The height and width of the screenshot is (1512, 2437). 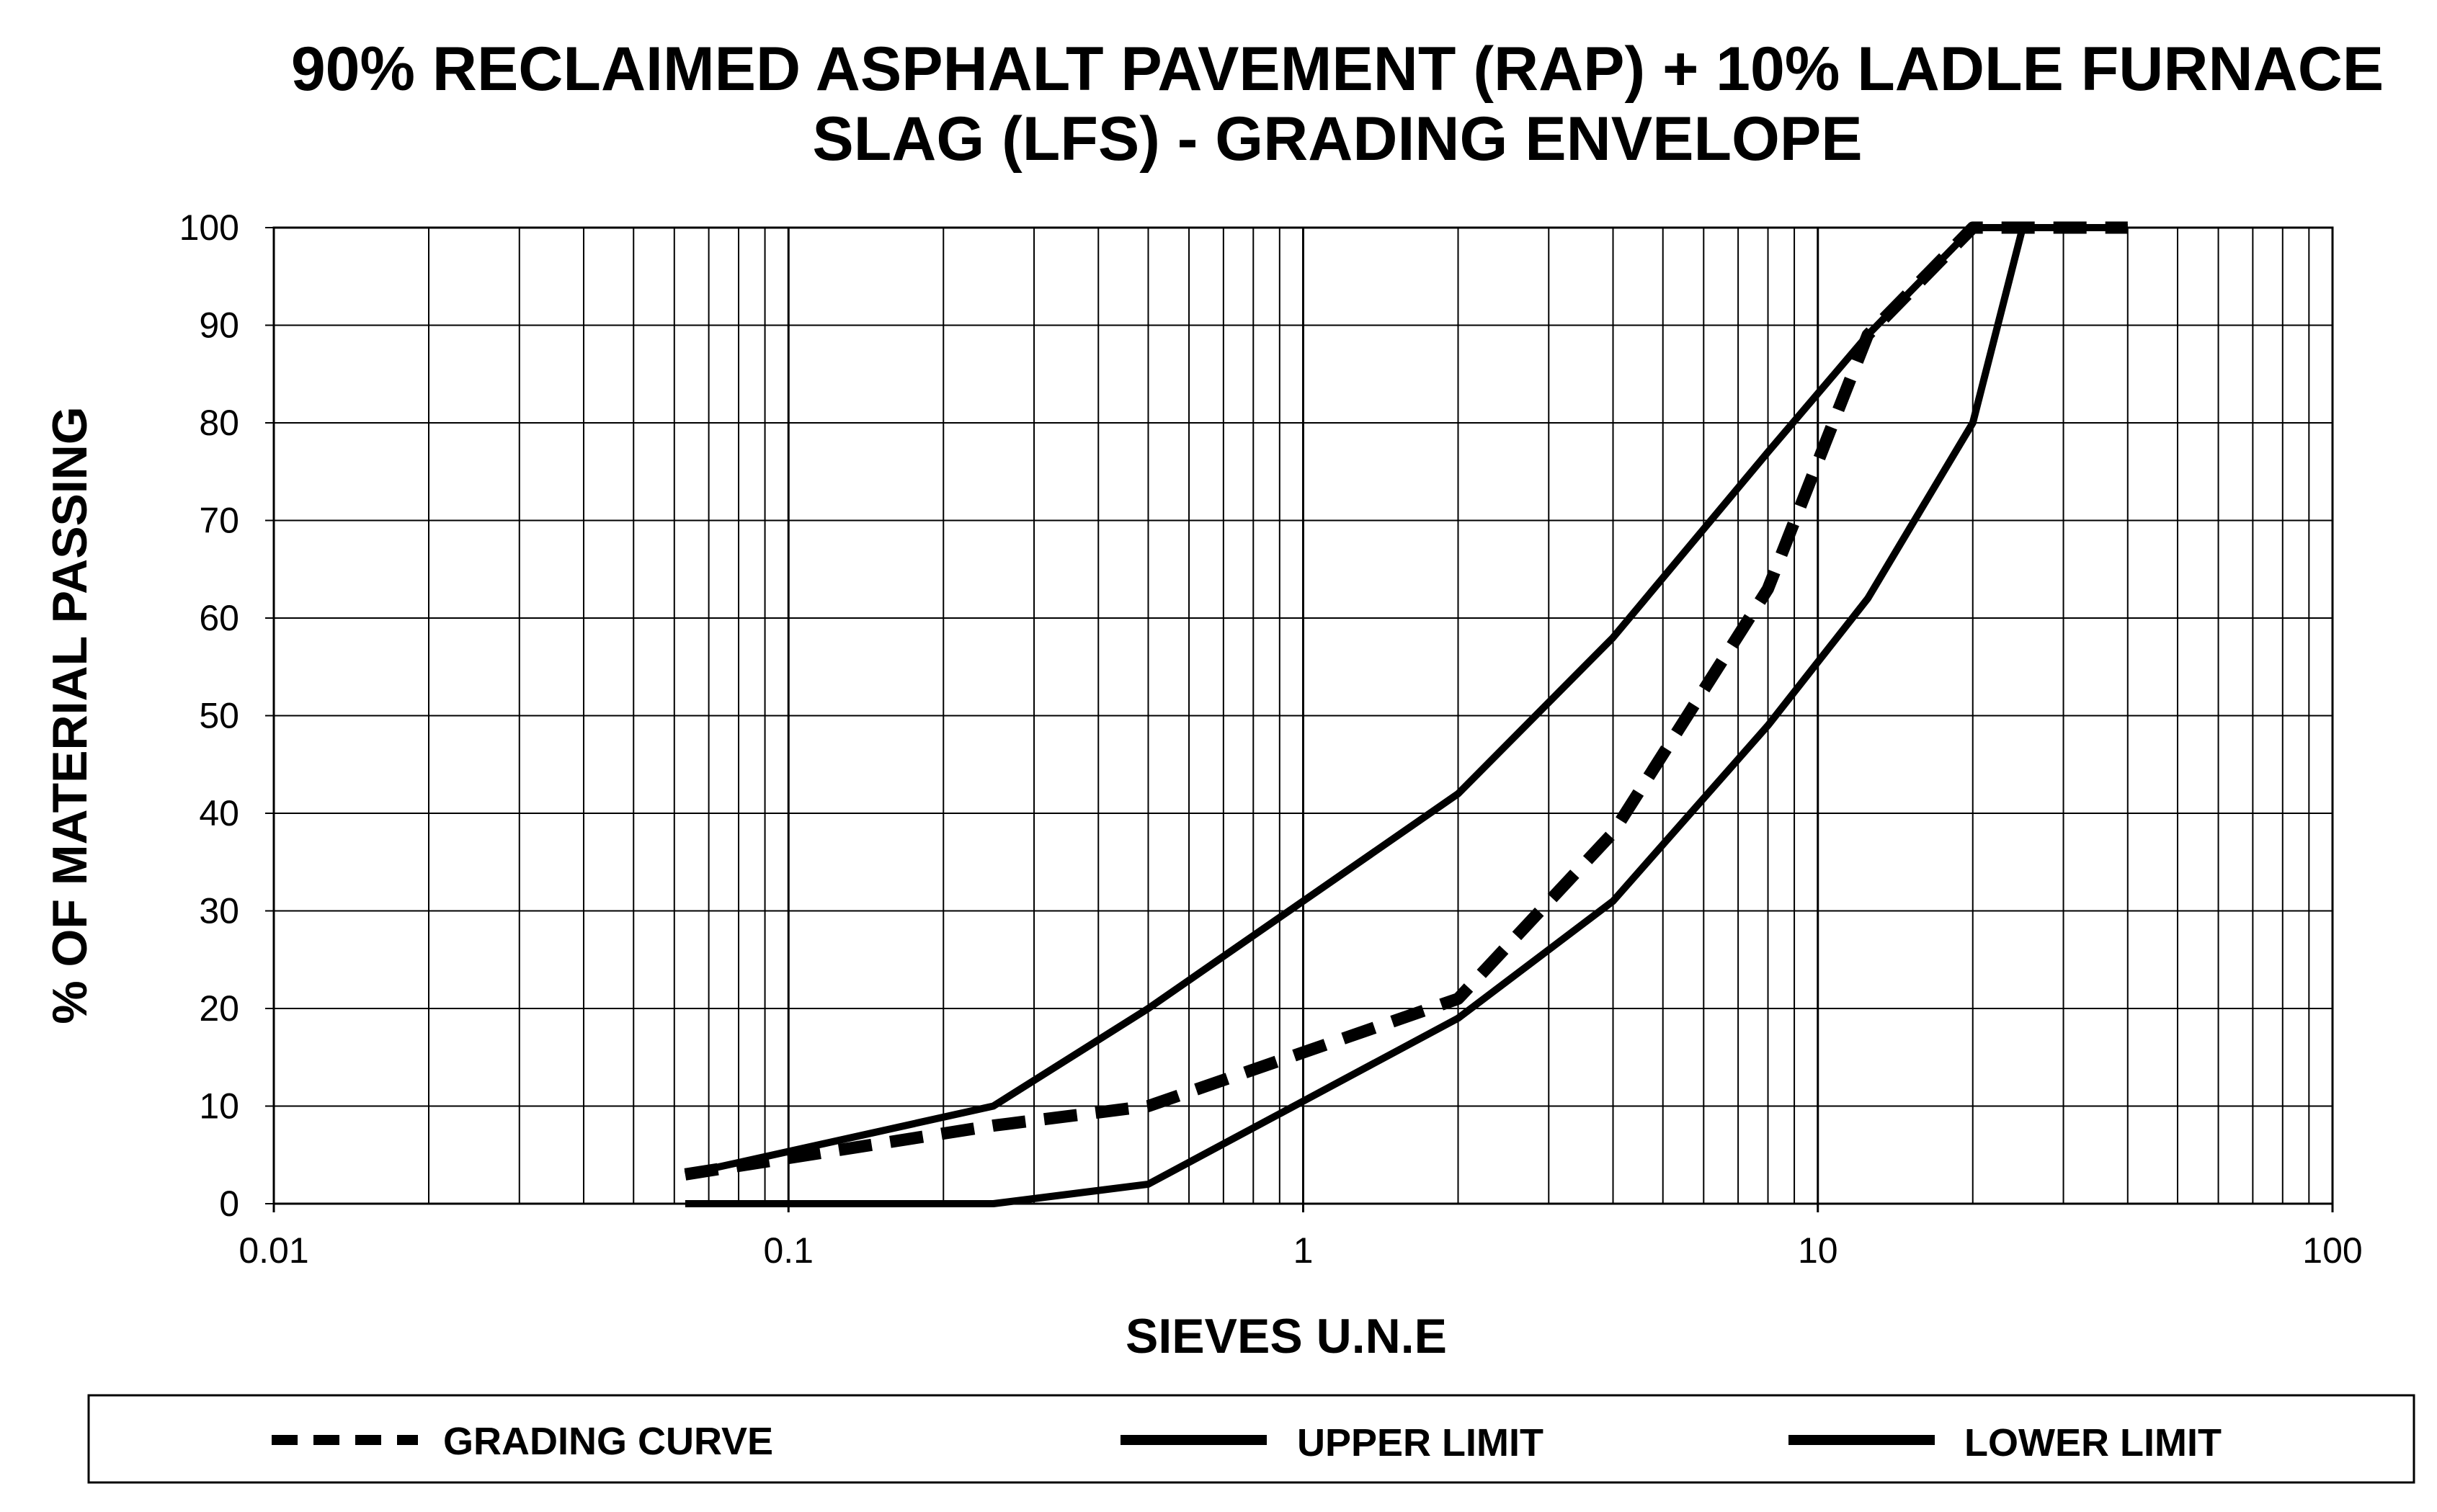 What do you see at coordinates (219, 1106) in the screenshot?
I see `y-tick-label: 10` at bounding box center [219, 1106].